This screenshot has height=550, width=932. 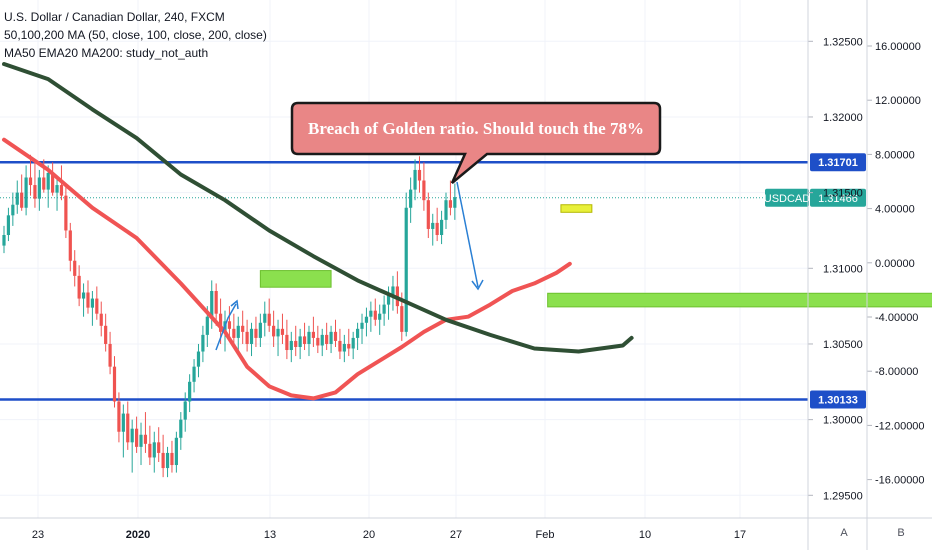 I want to click on secondary-tick-label: -12.00000, so click(x=900, y=426).